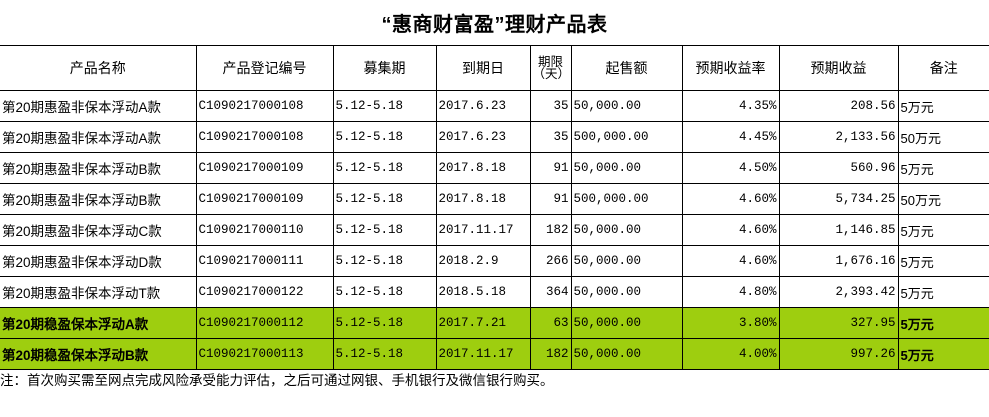 This screenshot has height=417, width=989. I want to click on cell-expected-yield: 560.96, so click(838, 168).